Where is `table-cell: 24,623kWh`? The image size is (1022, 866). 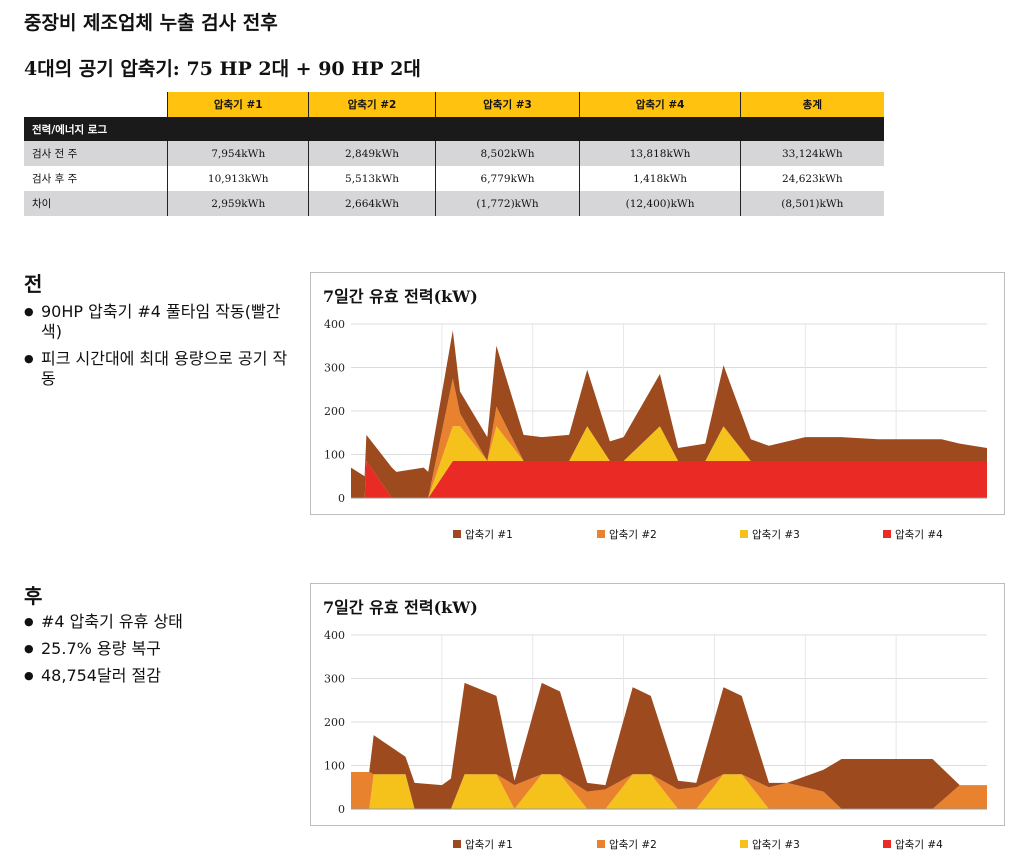 table-cell: 24,623kWh is located at coordinates (811, 178).